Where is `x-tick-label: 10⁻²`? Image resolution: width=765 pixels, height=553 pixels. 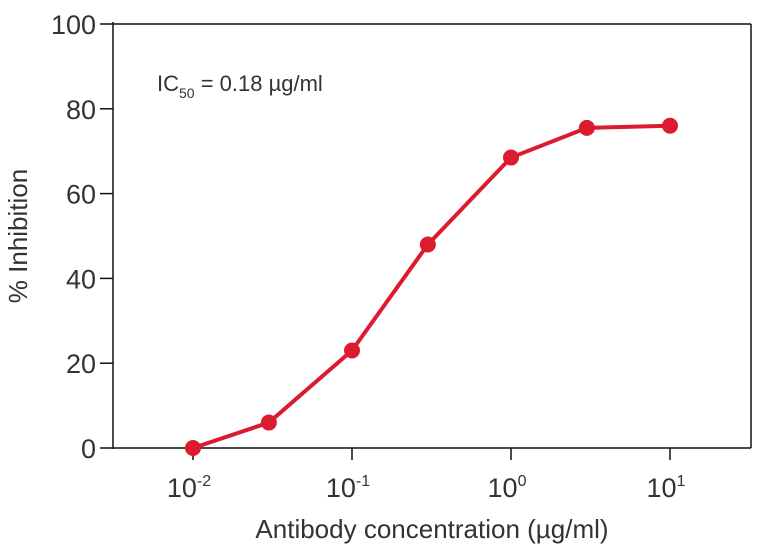 x-tick-label: 10⁻² is located at coordinates (189, 488).